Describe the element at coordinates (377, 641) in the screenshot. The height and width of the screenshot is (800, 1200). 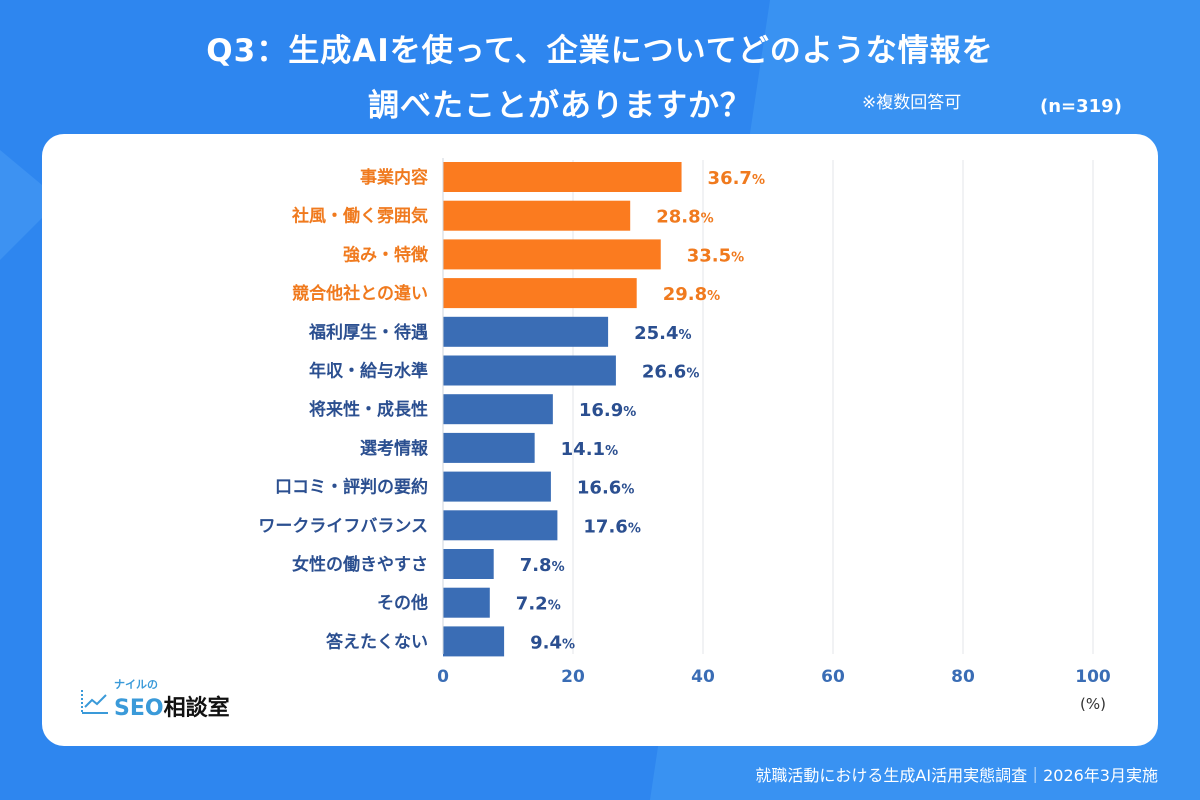
I see `category-label: 答えたくない` at that location.